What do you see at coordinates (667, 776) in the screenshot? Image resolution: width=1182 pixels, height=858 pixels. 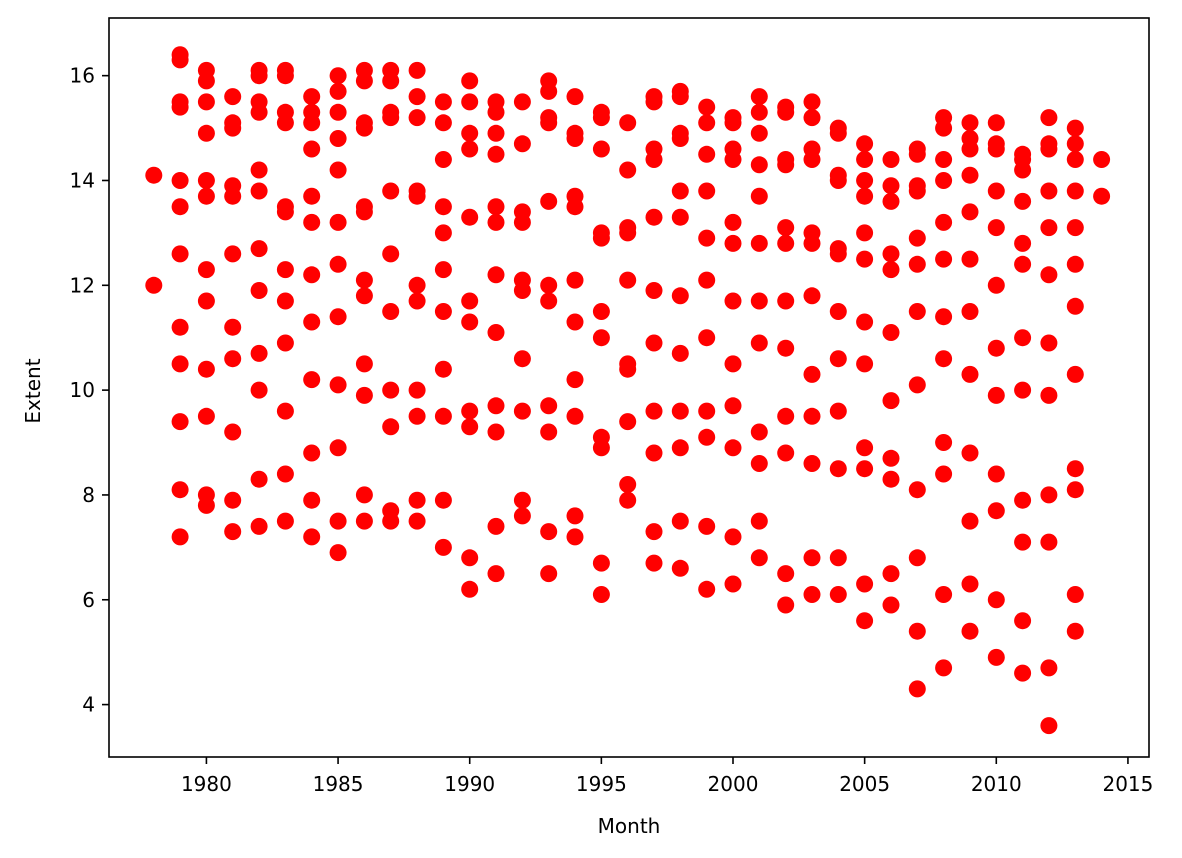 I see `x-axis: 1980 1985 1990 1995 2000 2005 2010 2015` at bounding box center [667, 776].